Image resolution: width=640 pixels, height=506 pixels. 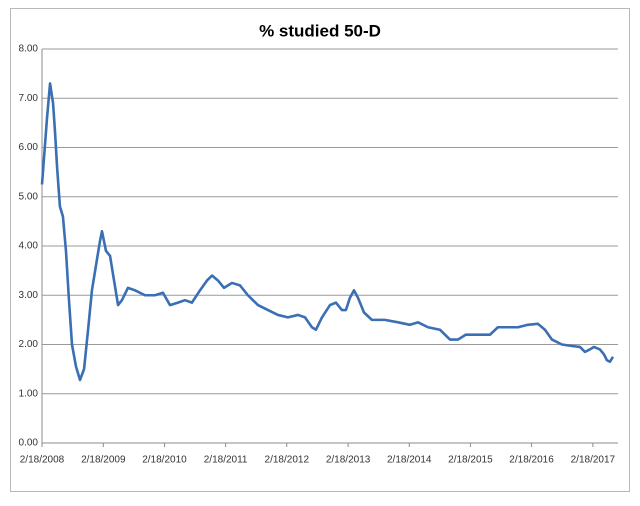 I want to click on y-tick-label: 0.00, so click(x=29, y=443).